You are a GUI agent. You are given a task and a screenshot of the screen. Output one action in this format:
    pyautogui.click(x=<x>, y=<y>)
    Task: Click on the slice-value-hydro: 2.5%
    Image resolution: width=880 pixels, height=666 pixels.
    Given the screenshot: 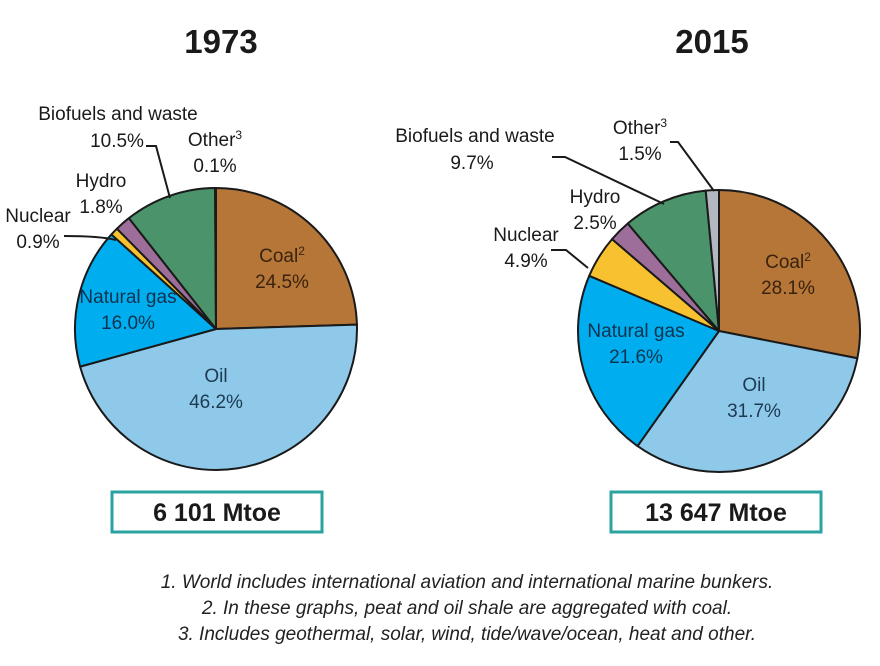 What is the action you would take?
    pyautogui.click(x=594, y=223)
    